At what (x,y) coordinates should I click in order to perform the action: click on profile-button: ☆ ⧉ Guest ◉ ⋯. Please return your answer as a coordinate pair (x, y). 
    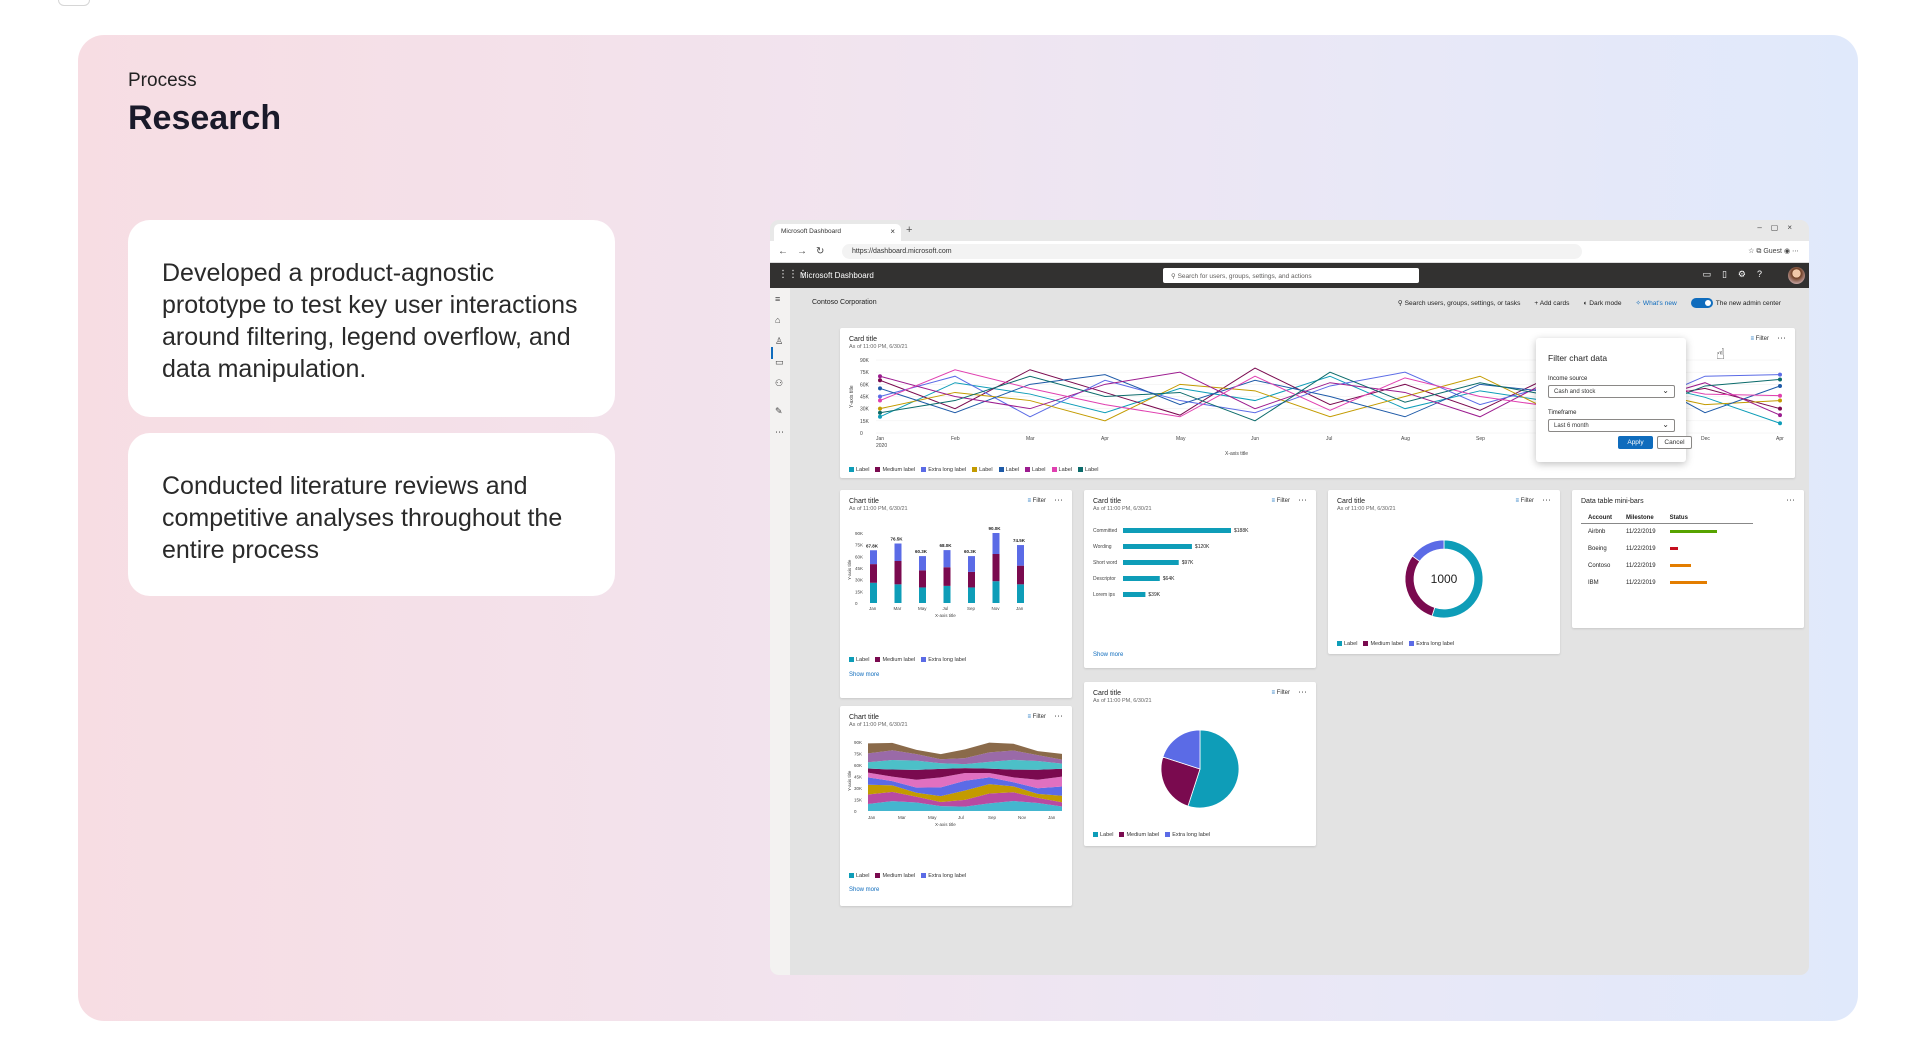
    Looking at the image, I should click on (1773, 251).